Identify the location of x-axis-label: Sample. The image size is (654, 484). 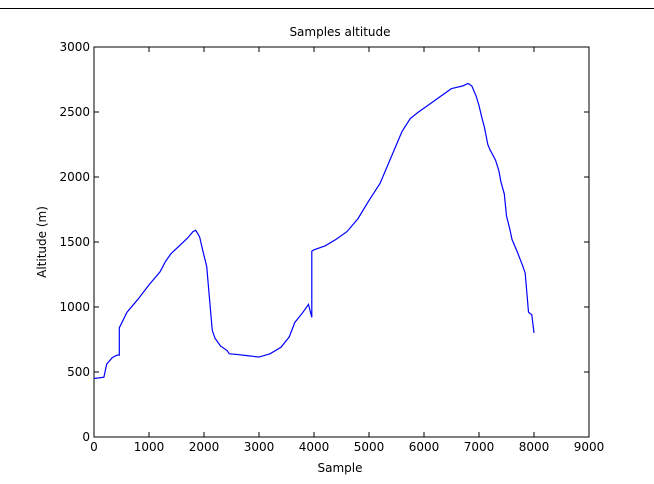
(340, 468).